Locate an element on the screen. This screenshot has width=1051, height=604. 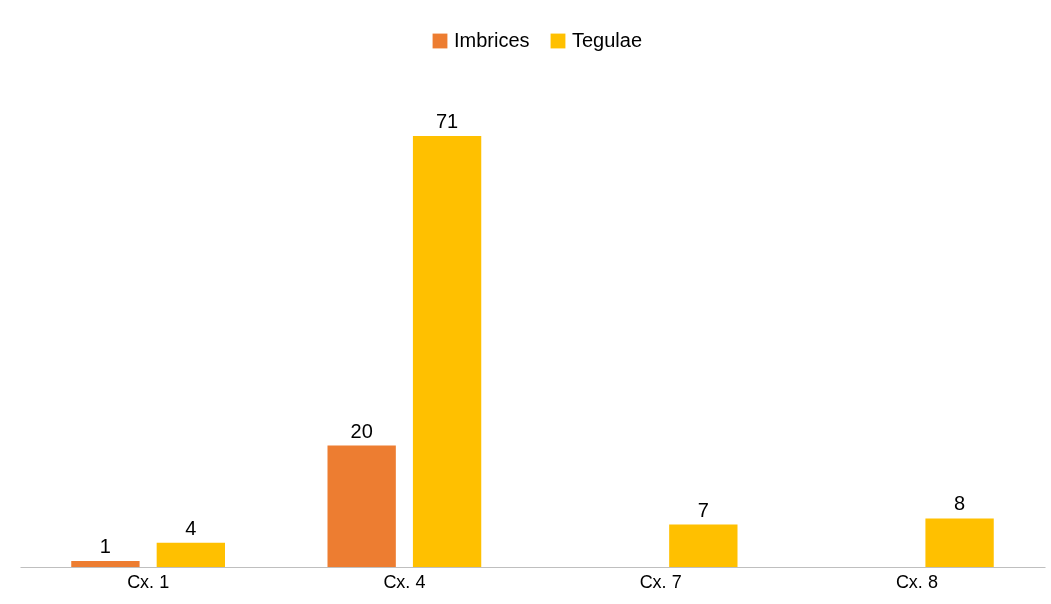
data-label: 20 is located at coordinates (361, 430).